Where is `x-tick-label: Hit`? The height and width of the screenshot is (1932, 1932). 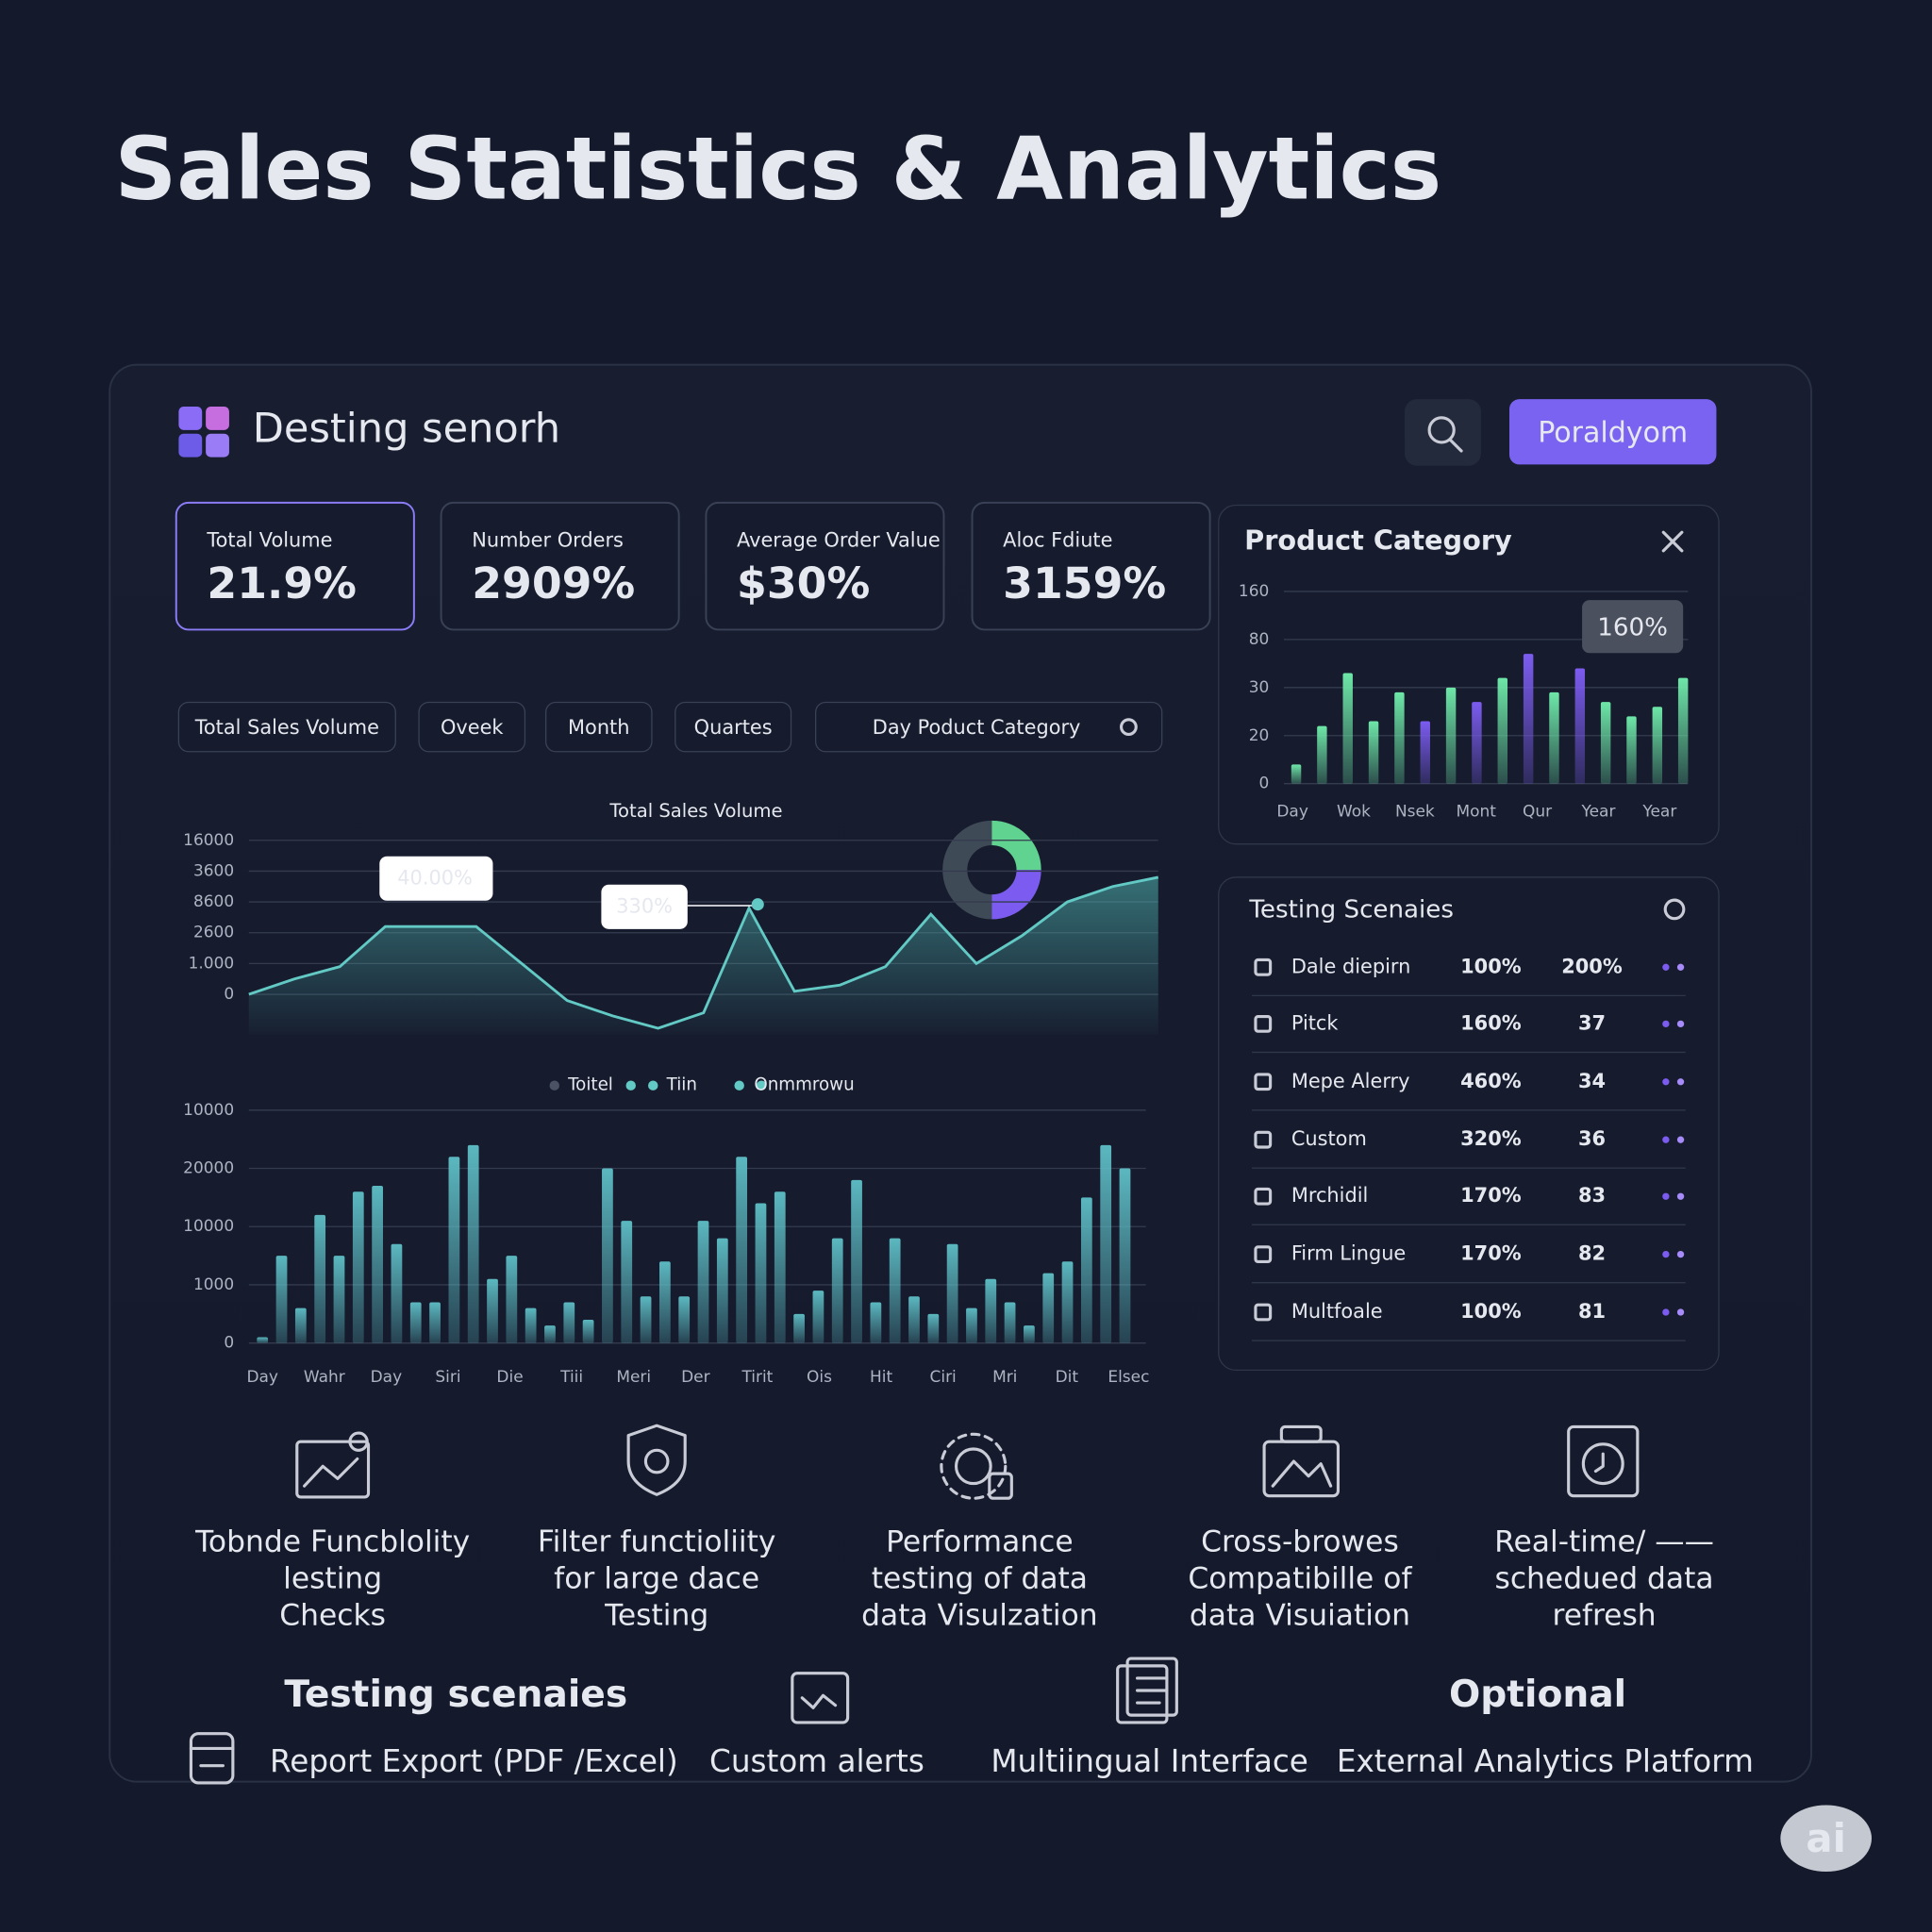 x-tick-label: Hit is located at coordinates (881, 1378).